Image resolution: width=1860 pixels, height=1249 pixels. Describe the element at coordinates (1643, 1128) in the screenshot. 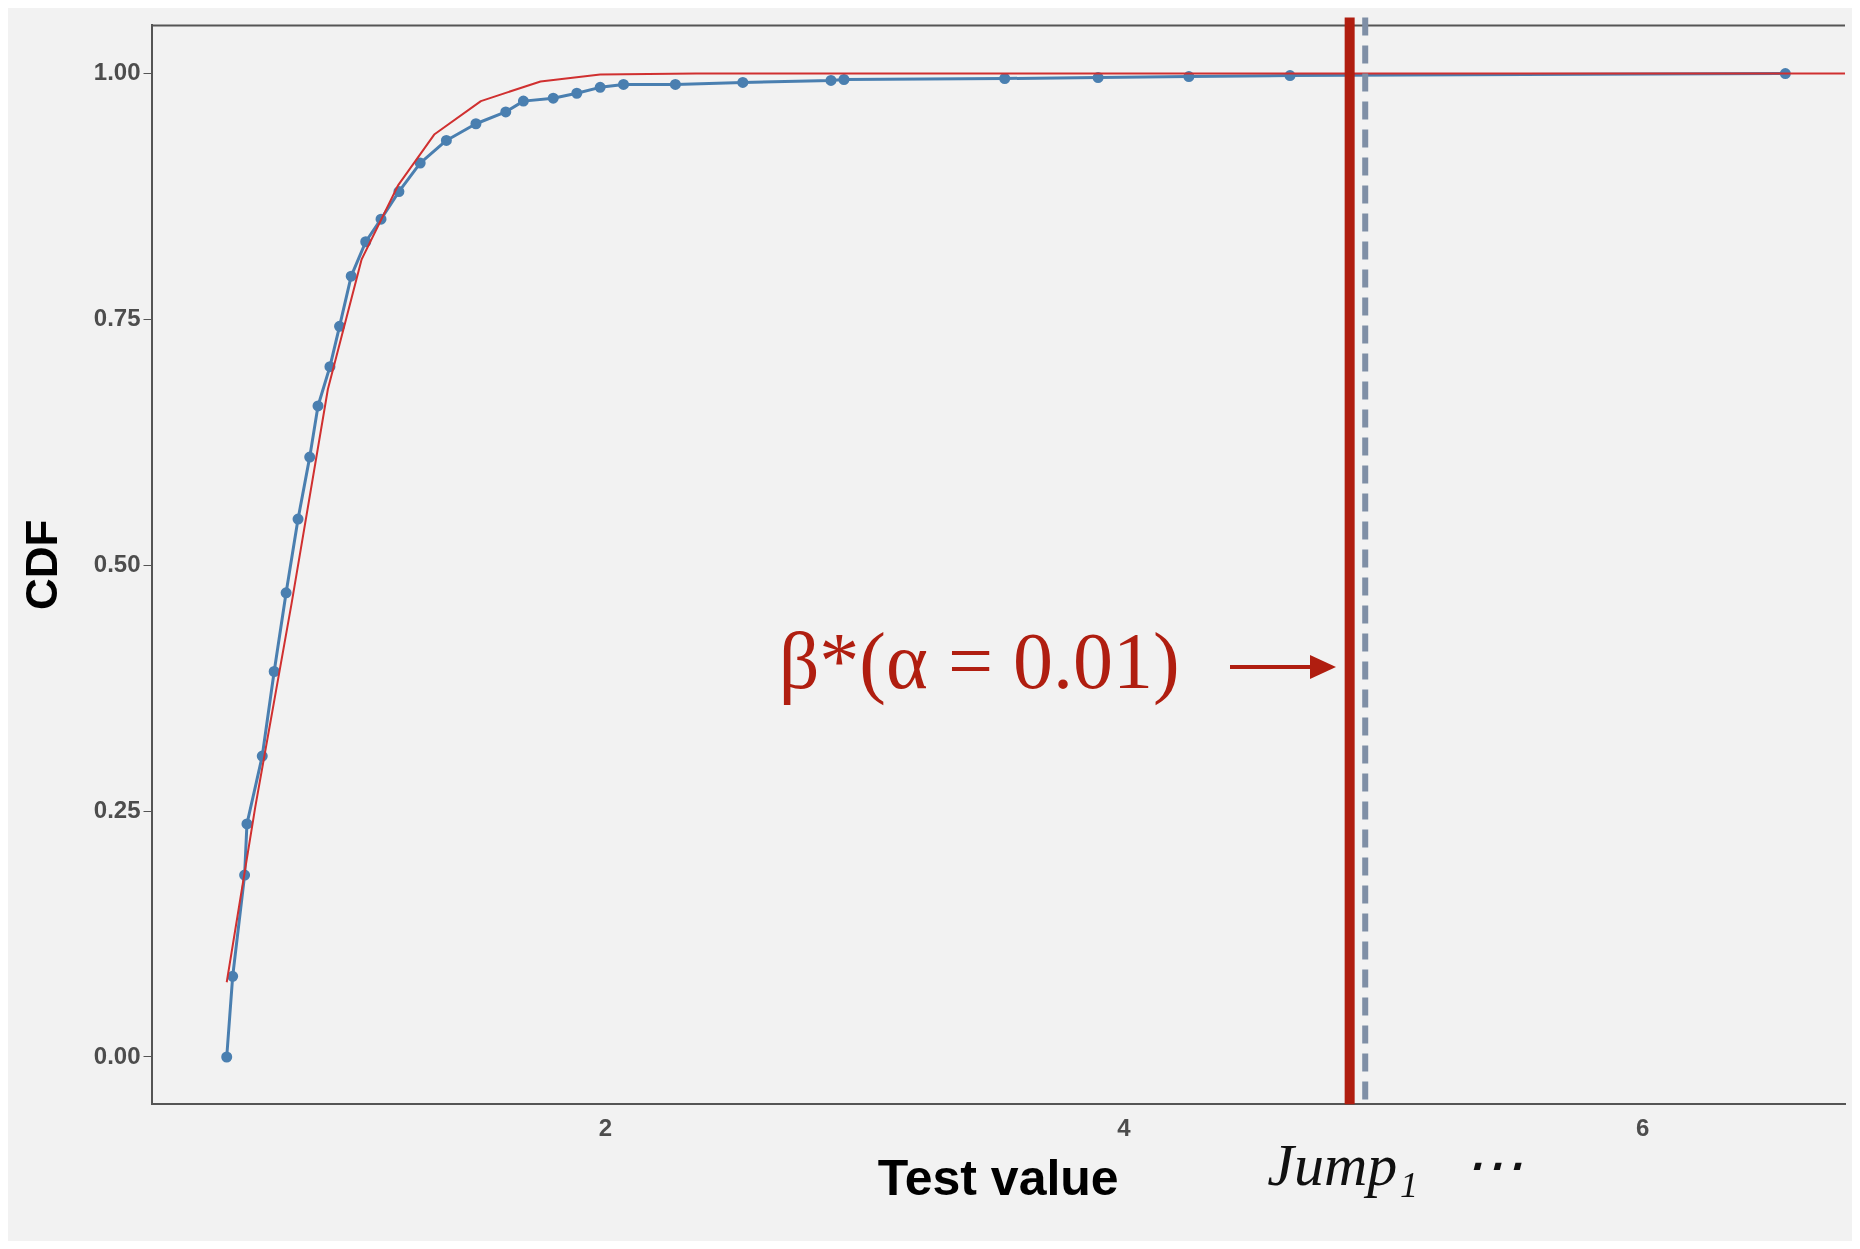

I see `x-tick-label: 6` at that location.